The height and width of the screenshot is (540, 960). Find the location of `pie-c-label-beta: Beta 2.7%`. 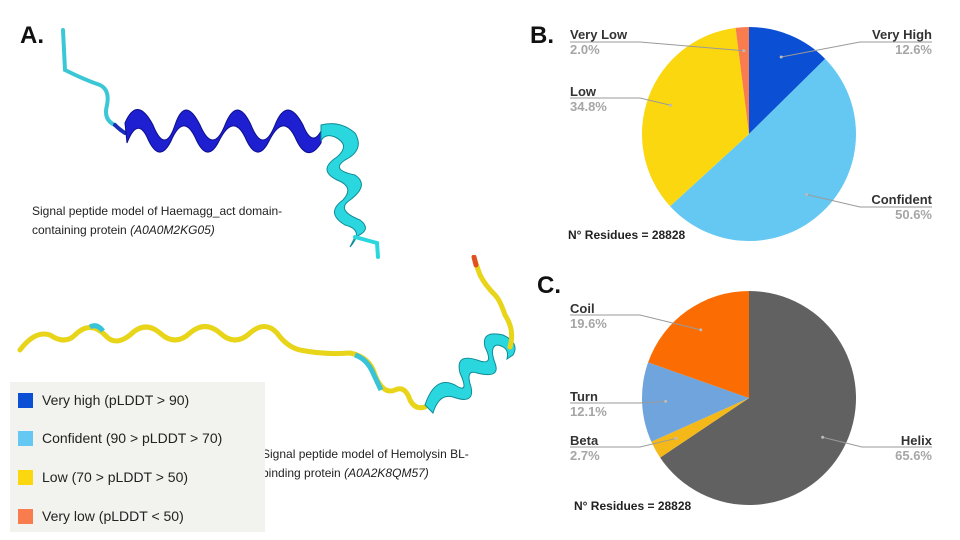

pie-c-label-beta: Beta 2.7% is located at coordinates (585, 448).